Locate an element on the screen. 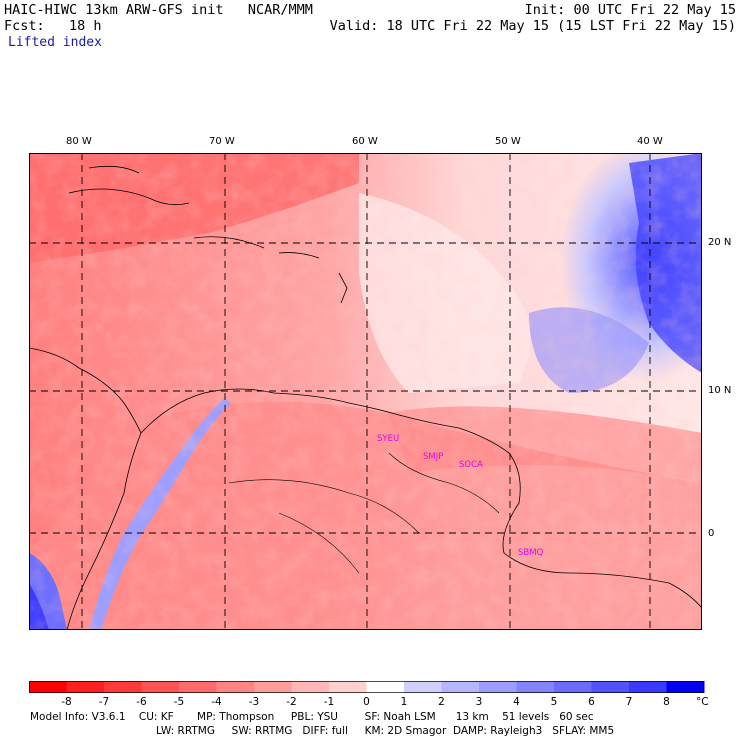 The width and height of the screenshot is (740, 740). header-title: HAIC-HIWC 13km ARW-GFS init NCAR/MMM is located at coordinates (158, 10).